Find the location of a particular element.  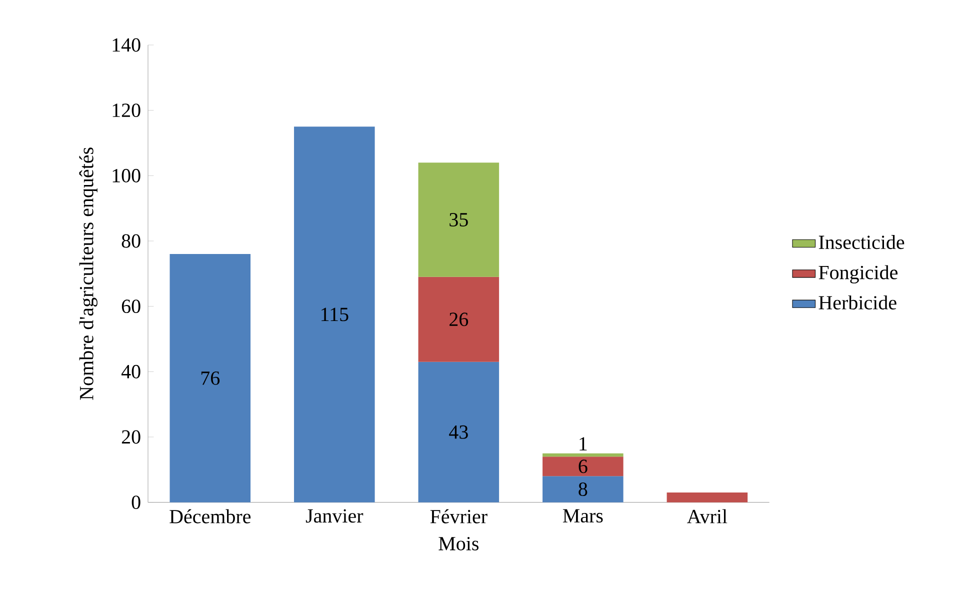

legend-label: Fongicide is located at coordinates (858, 274).